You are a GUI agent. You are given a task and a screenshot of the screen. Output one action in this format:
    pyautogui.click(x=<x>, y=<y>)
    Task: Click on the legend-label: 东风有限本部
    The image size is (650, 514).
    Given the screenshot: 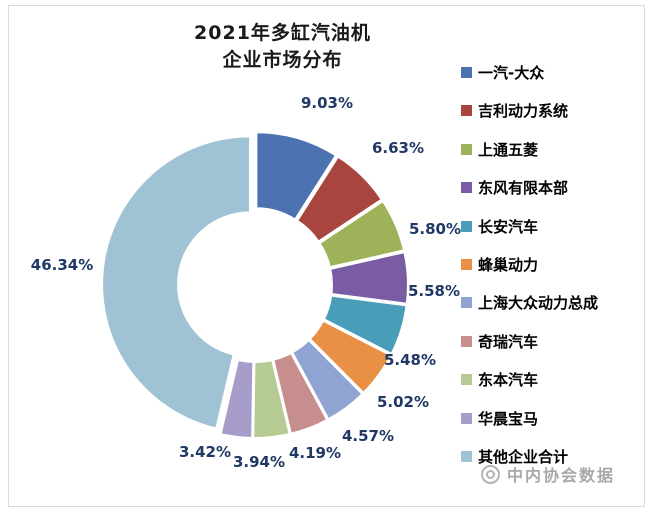 What is the action you would take?
    pyautogui.click(x=523, y=188)
    